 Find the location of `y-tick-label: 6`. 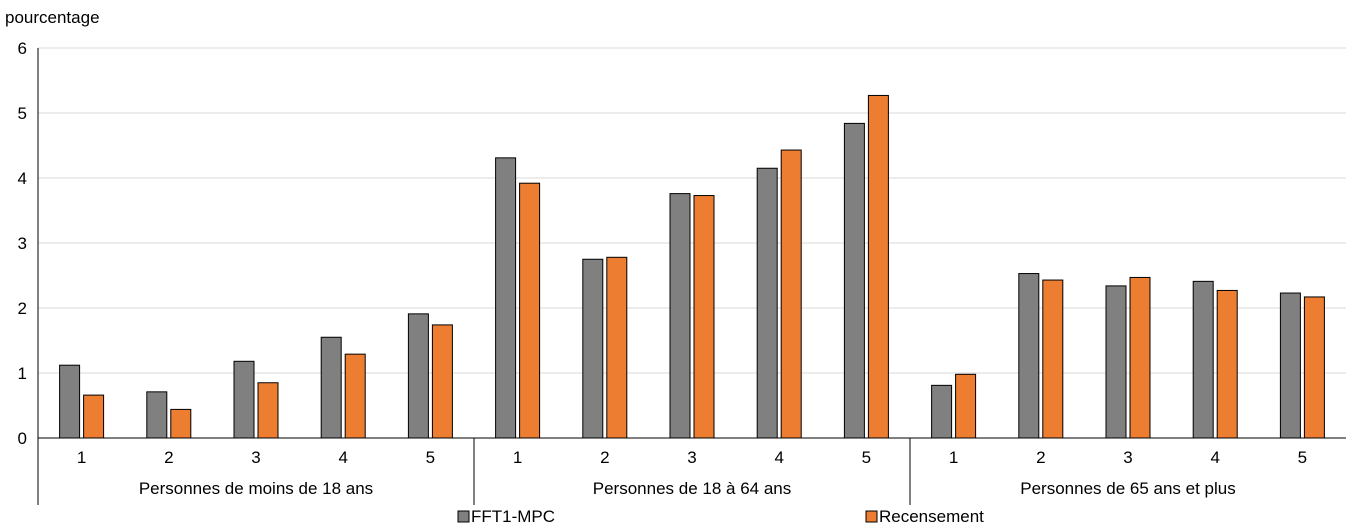

y-tick-label: 6 is located at coordinates (22, 48).